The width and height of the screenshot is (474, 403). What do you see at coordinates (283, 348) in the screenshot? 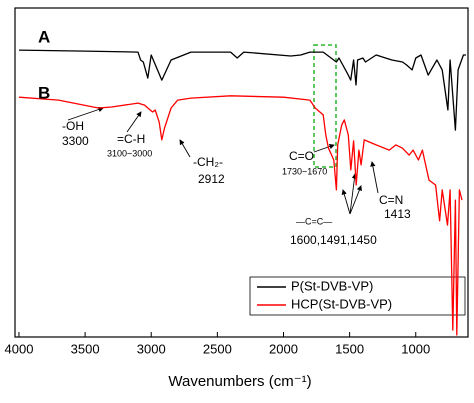
I see `x-tick-label: 2000` at bounding box center [283, 348].